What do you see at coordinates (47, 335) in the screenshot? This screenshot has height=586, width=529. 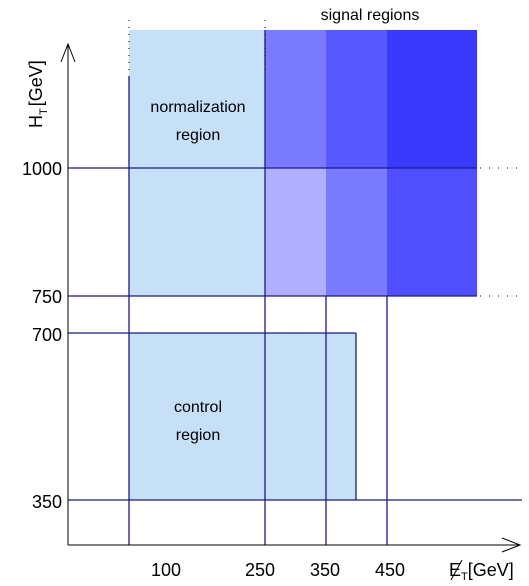 I see `y-tick-700: 700` at bounding box center [47, 335].